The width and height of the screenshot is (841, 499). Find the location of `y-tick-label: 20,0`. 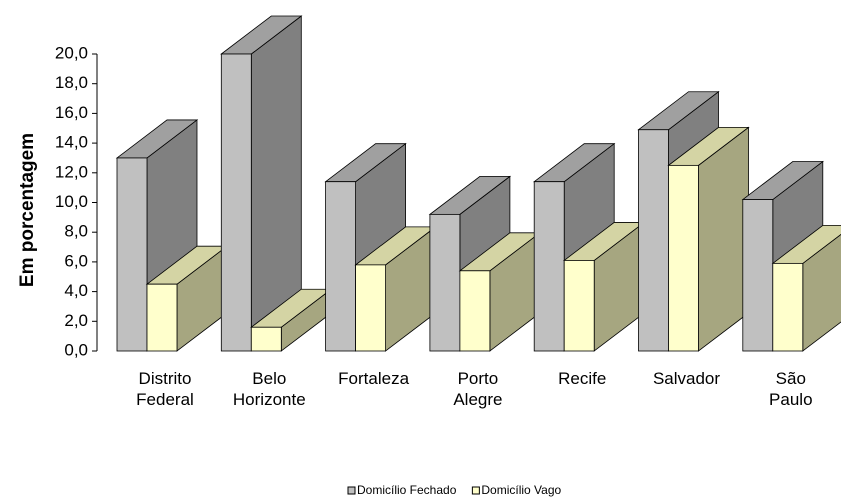

y-tick-label: 20,0 is located at coordinates (71, 52).